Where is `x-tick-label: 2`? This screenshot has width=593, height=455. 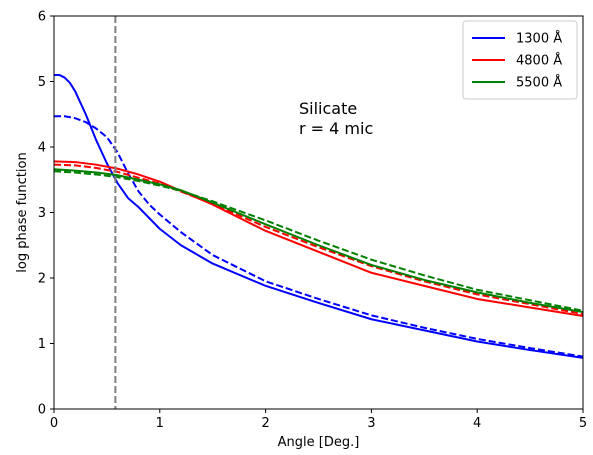
x-tick-label: 2 is located at coordinates (265, 423).